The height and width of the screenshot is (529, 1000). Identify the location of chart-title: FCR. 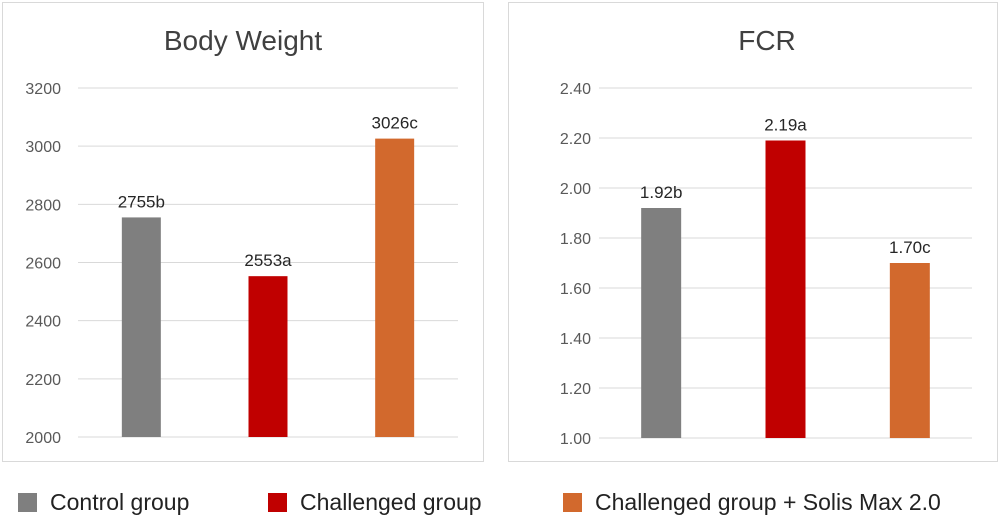
(767, 40).